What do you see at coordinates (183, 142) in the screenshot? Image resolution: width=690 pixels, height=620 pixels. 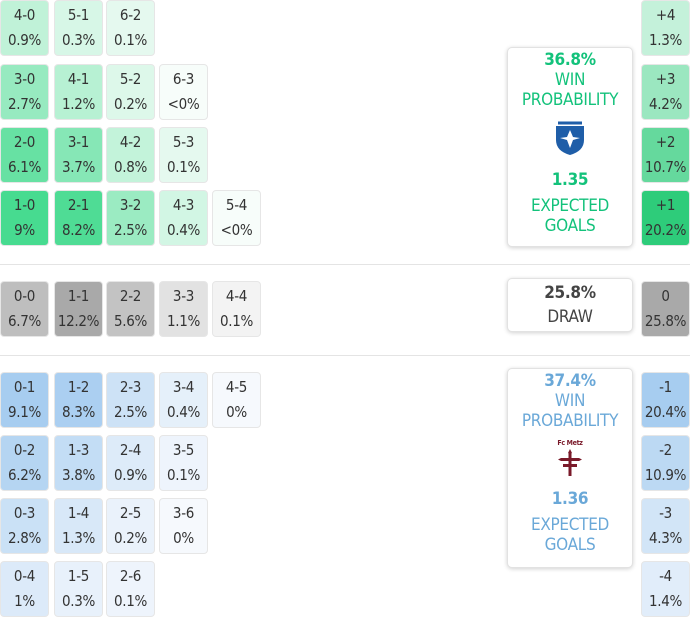 I see `score-label: 5-3` at bounding box center [183, 142].